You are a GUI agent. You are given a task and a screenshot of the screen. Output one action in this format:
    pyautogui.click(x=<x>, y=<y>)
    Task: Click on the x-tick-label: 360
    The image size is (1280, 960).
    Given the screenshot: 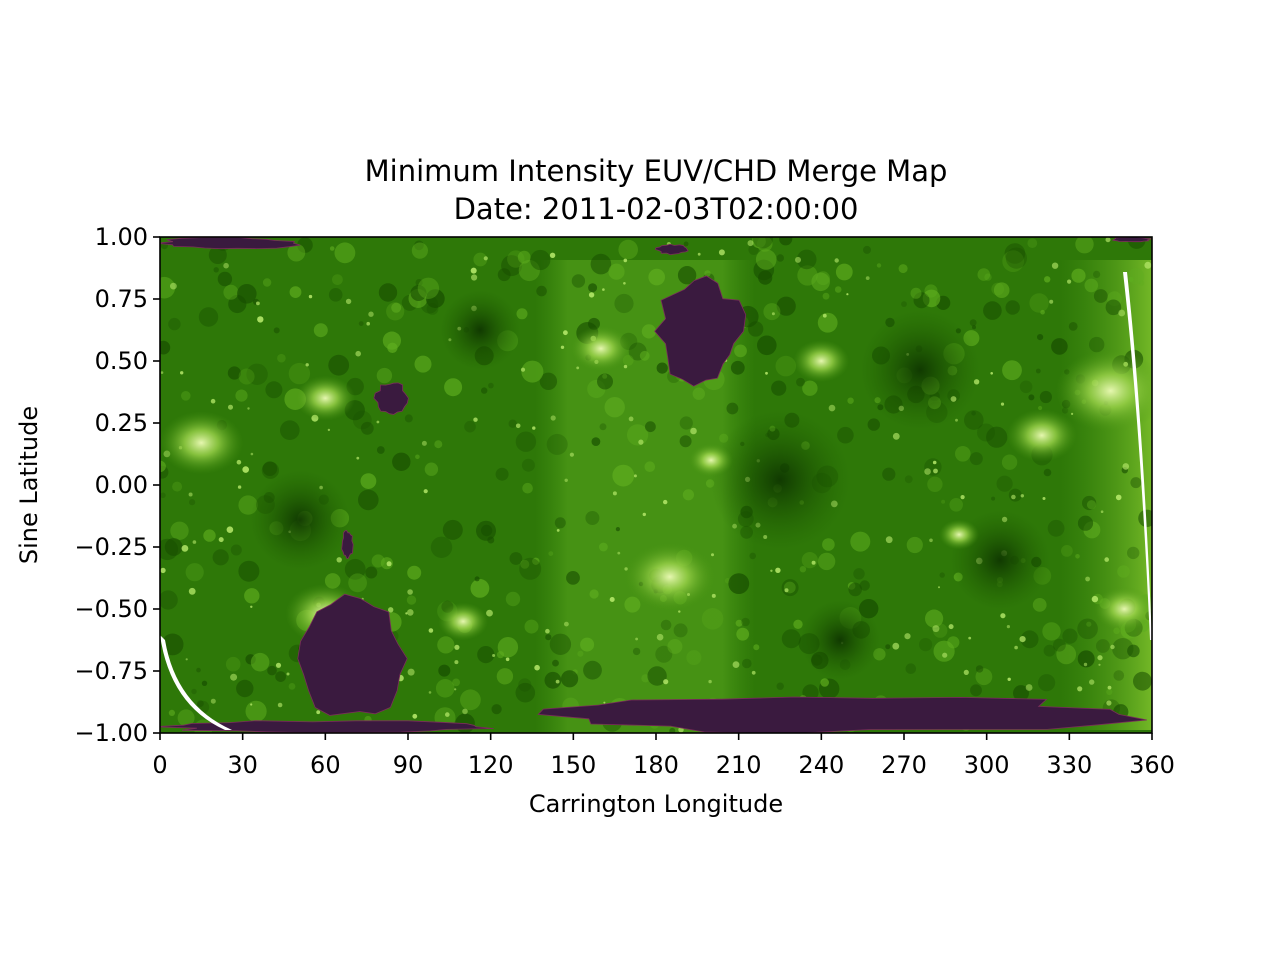 What is the action you would take?
    pyautogui.click(x=1152, y=765)
    